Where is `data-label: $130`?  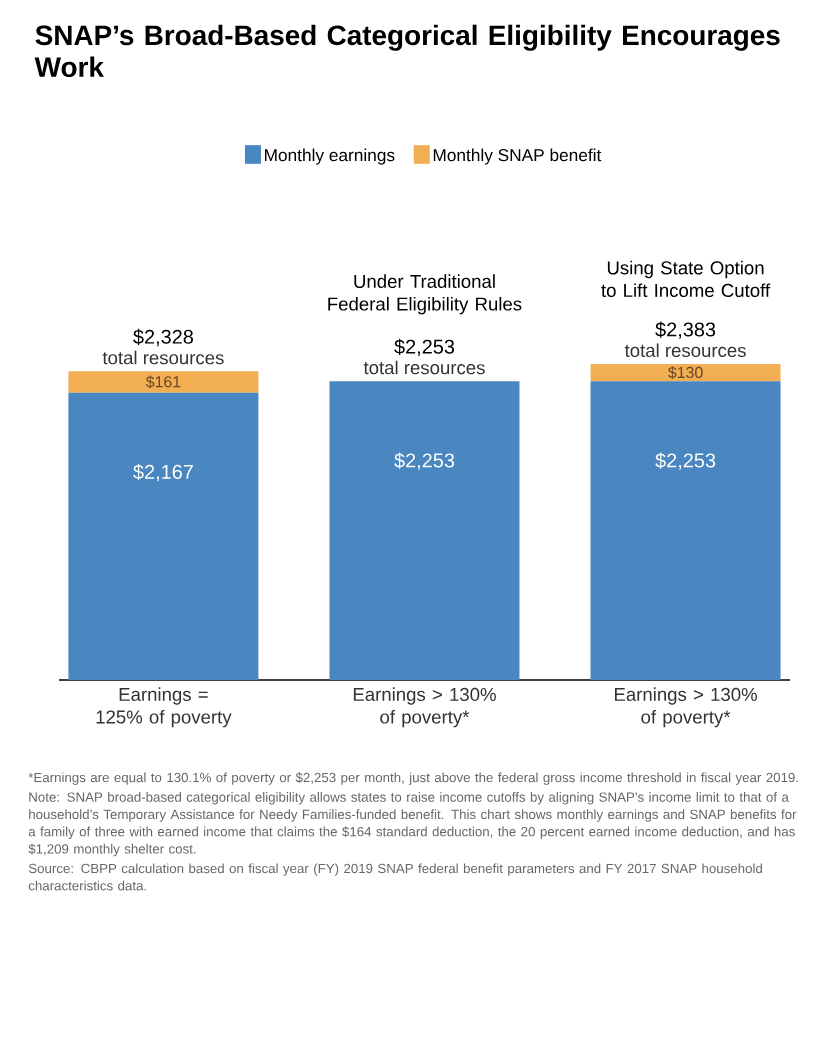 data-label: $130 is located at coordinates (685, 373).